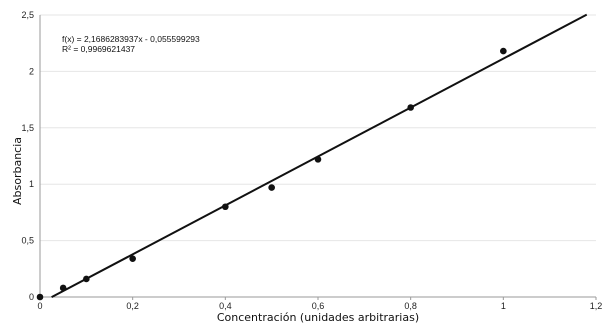 Image resolution: width=607 pixels, height=325 pixels. I want to click on x-tick-label-6: 1,2, so click(596, 306).